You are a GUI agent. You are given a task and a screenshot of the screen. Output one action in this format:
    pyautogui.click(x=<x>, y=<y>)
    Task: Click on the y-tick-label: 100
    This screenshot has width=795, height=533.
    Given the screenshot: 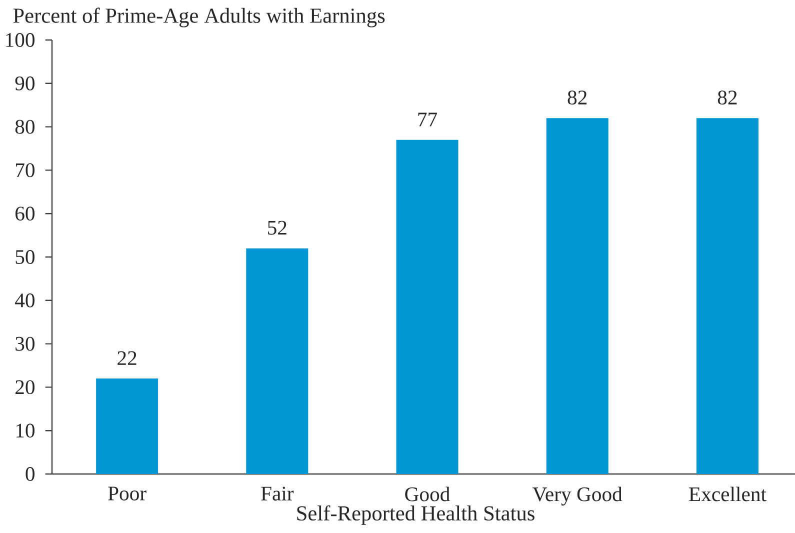 What is the action you would take?
    pyautogui.click(x=20, y=40)
    